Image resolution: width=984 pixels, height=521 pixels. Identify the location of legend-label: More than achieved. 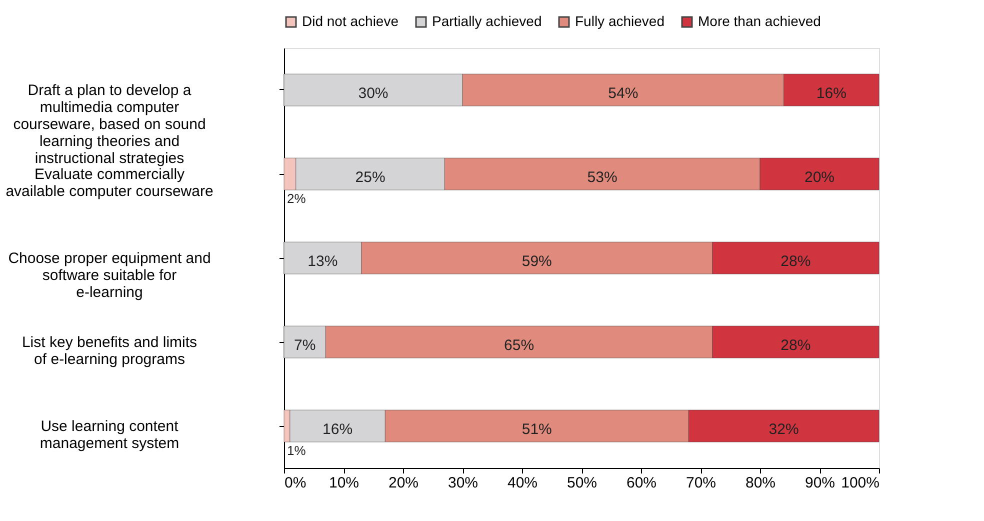
(759, 21).